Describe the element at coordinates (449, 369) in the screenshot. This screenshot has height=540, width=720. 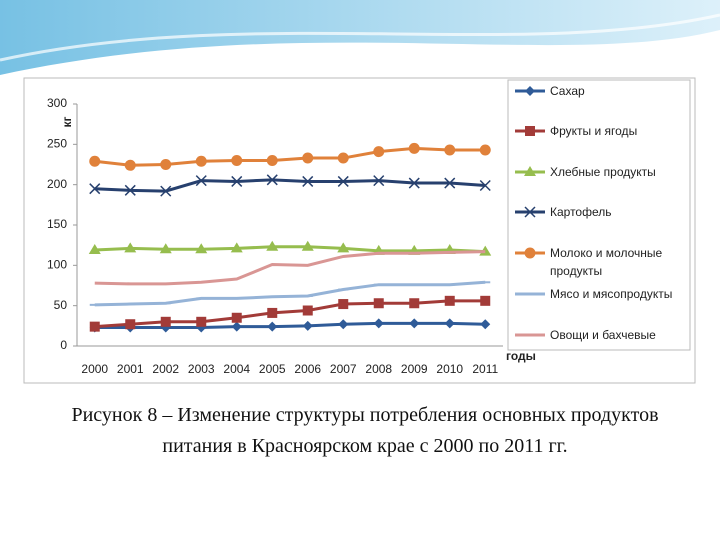
I see `x-tick-label: 2010` at that location.